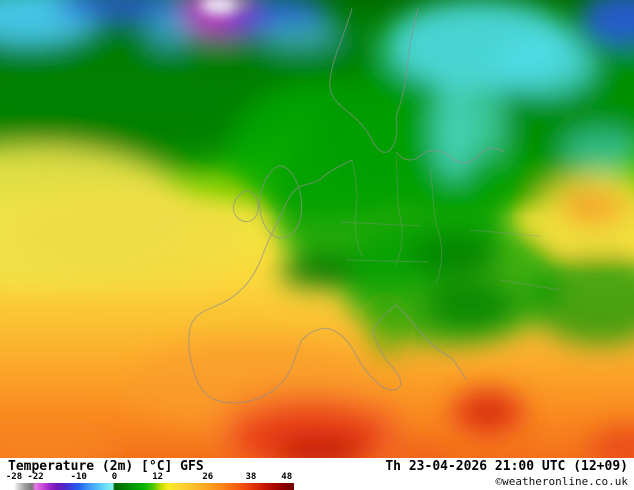 Image resolution: width=634 pixels, height=490 pixels. Describe the element at coordinates (35, 477) in the screenshot. I see `scale-tick: -22` at that location.